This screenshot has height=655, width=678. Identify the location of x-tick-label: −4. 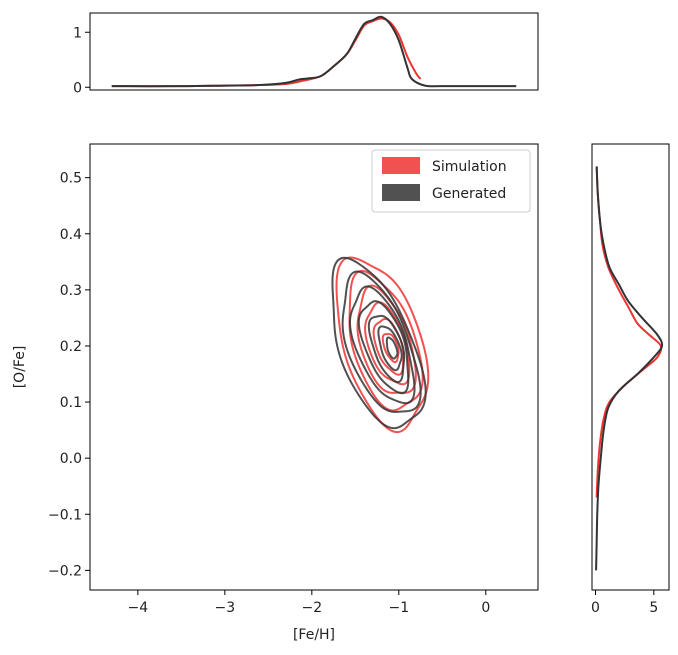
(138, 608).